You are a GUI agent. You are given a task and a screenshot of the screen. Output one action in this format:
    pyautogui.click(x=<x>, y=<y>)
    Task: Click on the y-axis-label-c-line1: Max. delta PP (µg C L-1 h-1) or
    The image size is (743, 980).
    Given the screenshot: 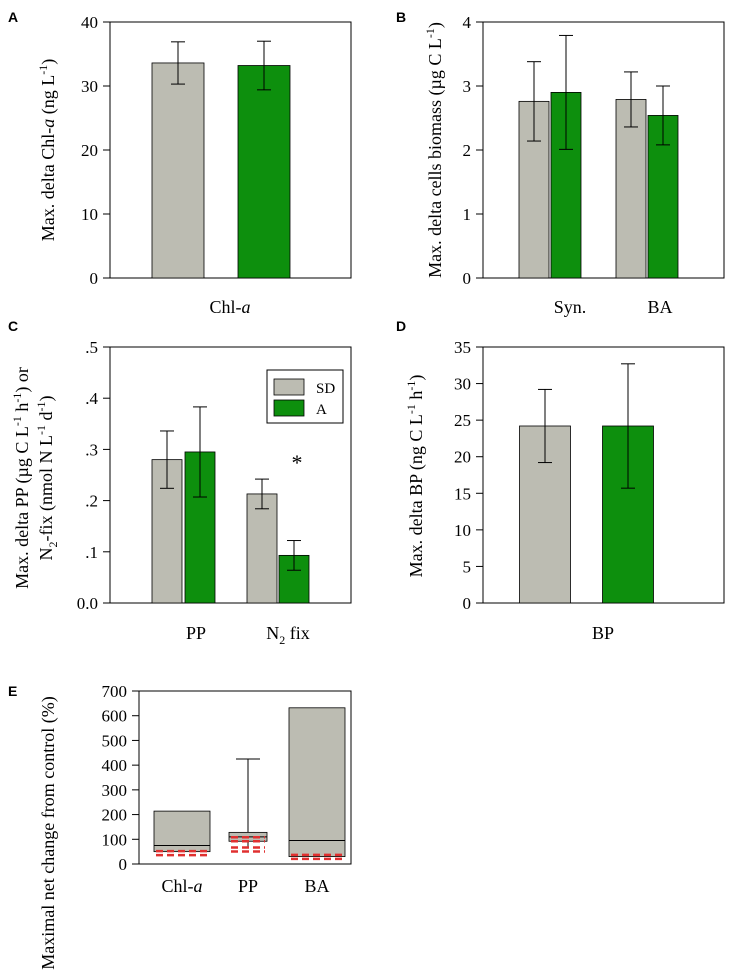 What is the action you would take?
    pyautogui.click(x=21, y=478)
    